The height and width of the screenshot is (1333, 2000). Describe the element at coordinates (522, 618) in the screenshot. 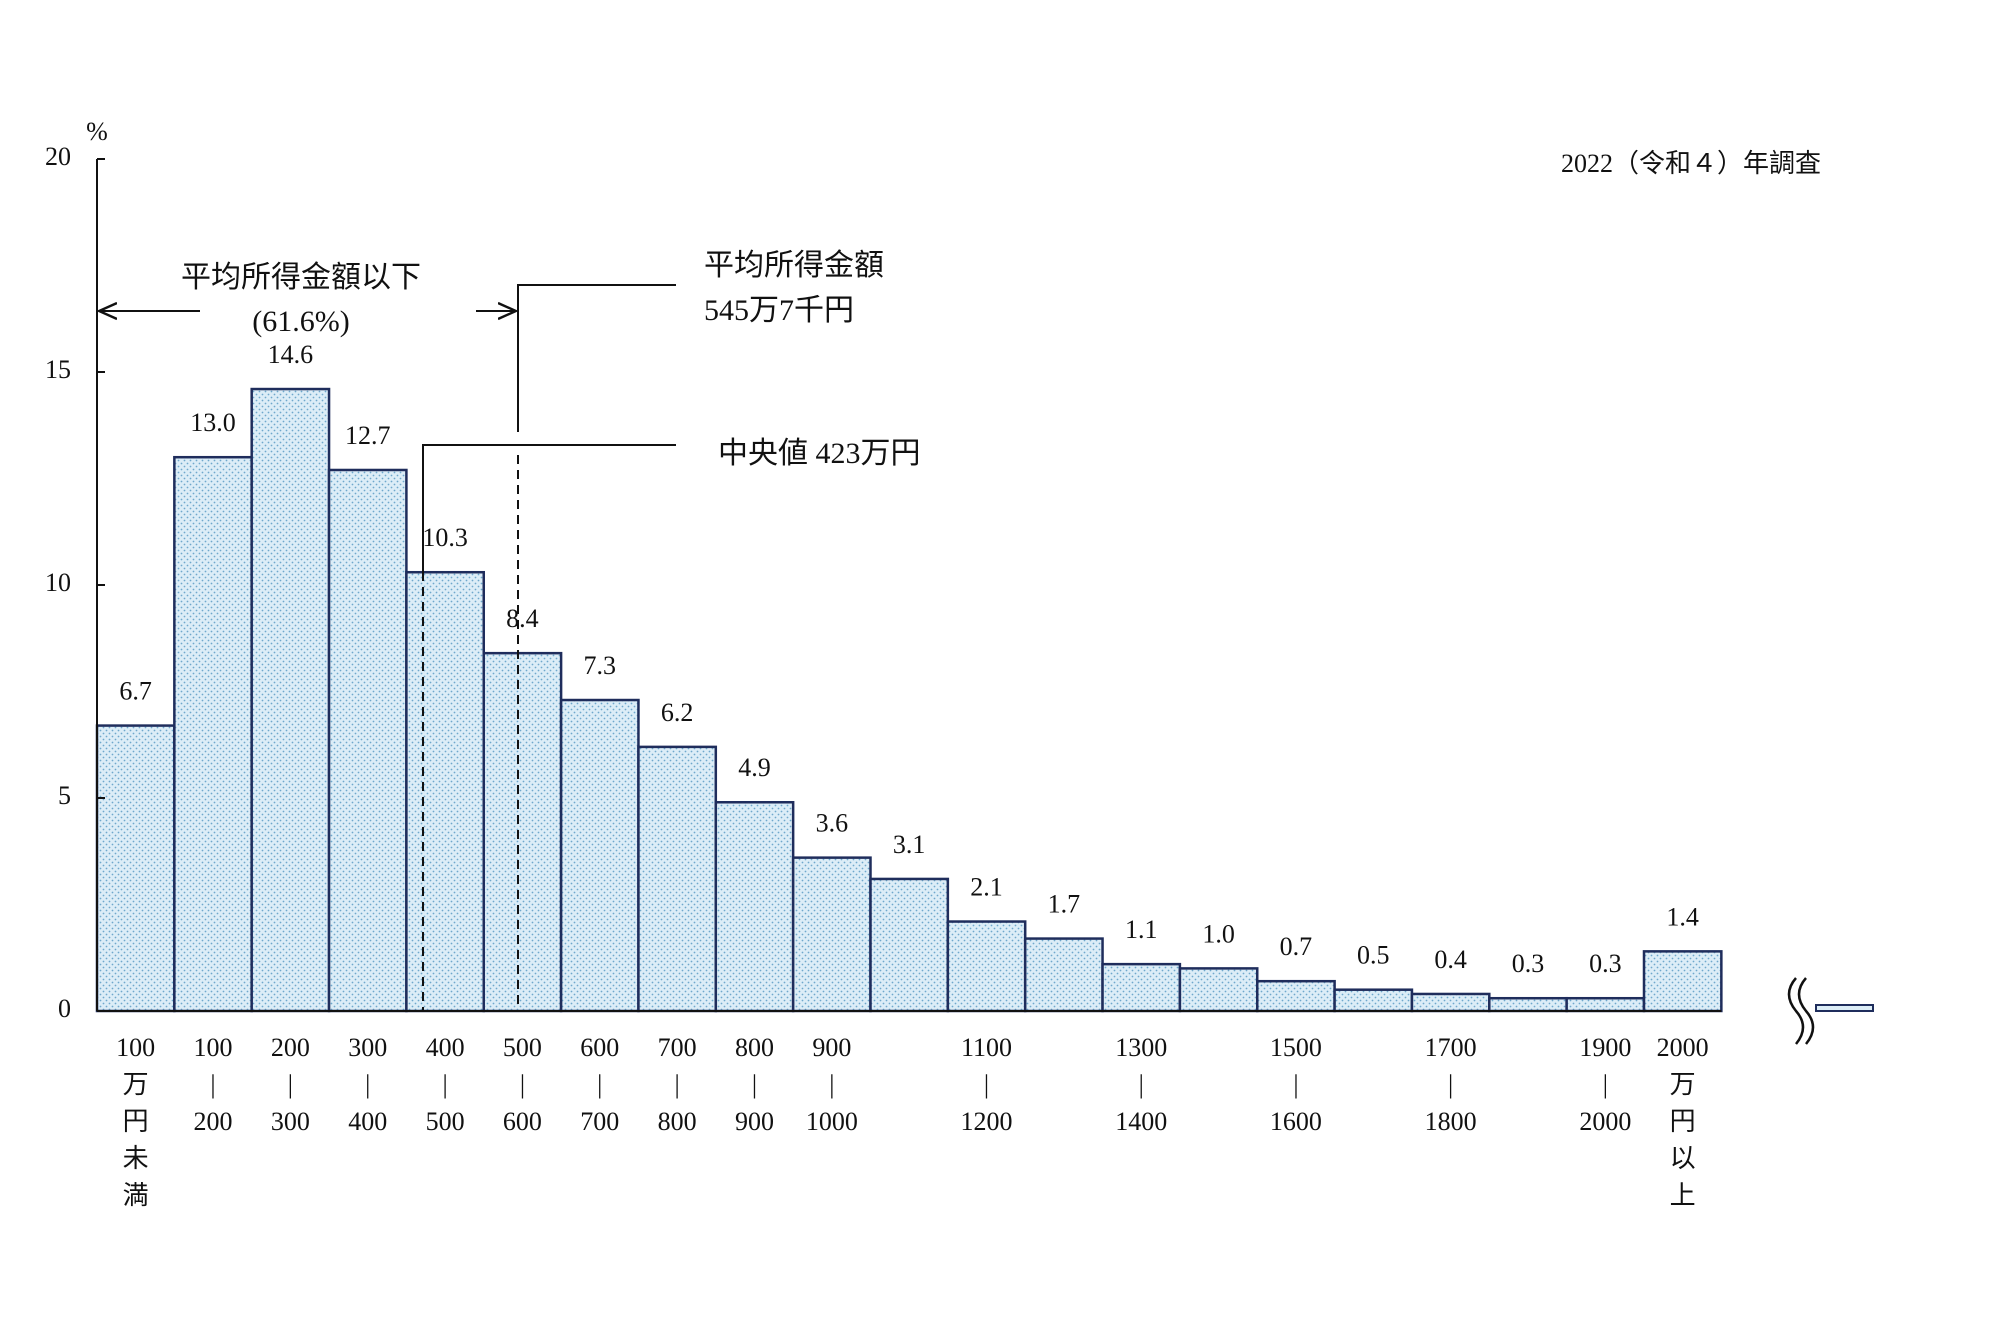

I see `data-label: 8.4` at that location.